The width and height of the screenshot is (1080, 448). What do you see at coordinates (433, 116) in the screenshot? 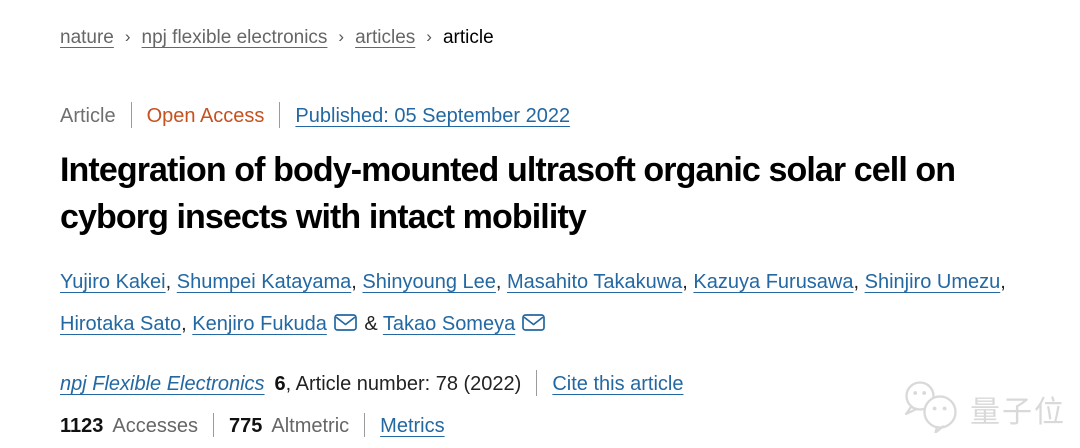
I see `published-date-link: Published: 05 September 2022` at bounding box center [433, 116].